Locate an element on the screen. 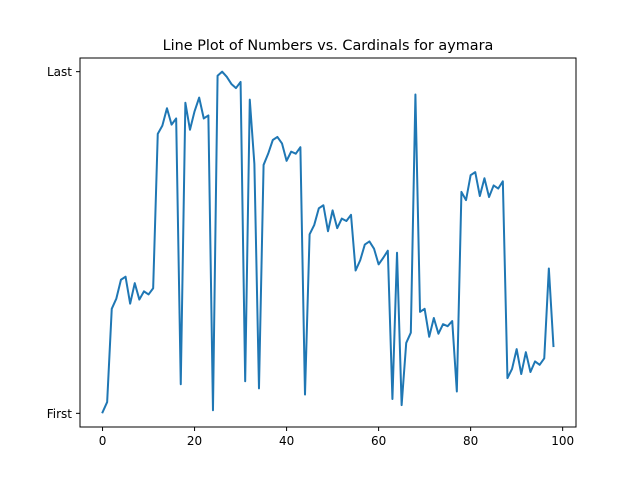 This screenshot has width=640, height=480. x-tick-label: 40 is located at coordinates (286, 441).